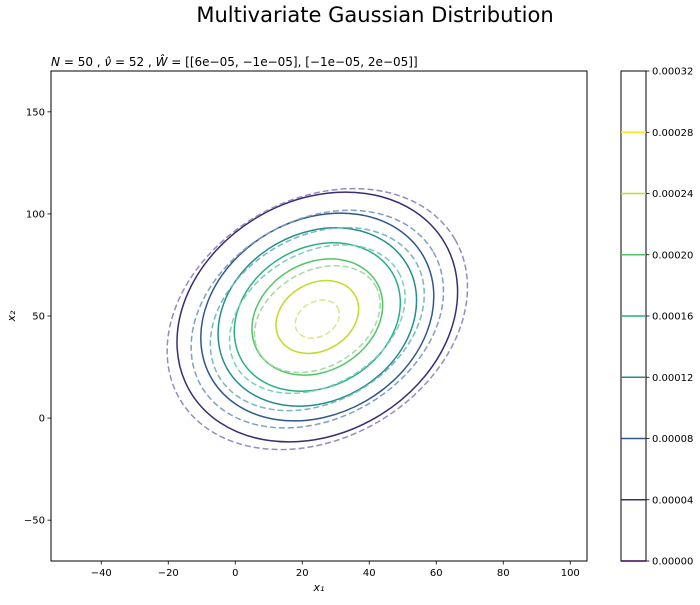 The width and height of the screenshot is (700, 605). I want to click on y-tick-label-2: 50, so click(38, 317).